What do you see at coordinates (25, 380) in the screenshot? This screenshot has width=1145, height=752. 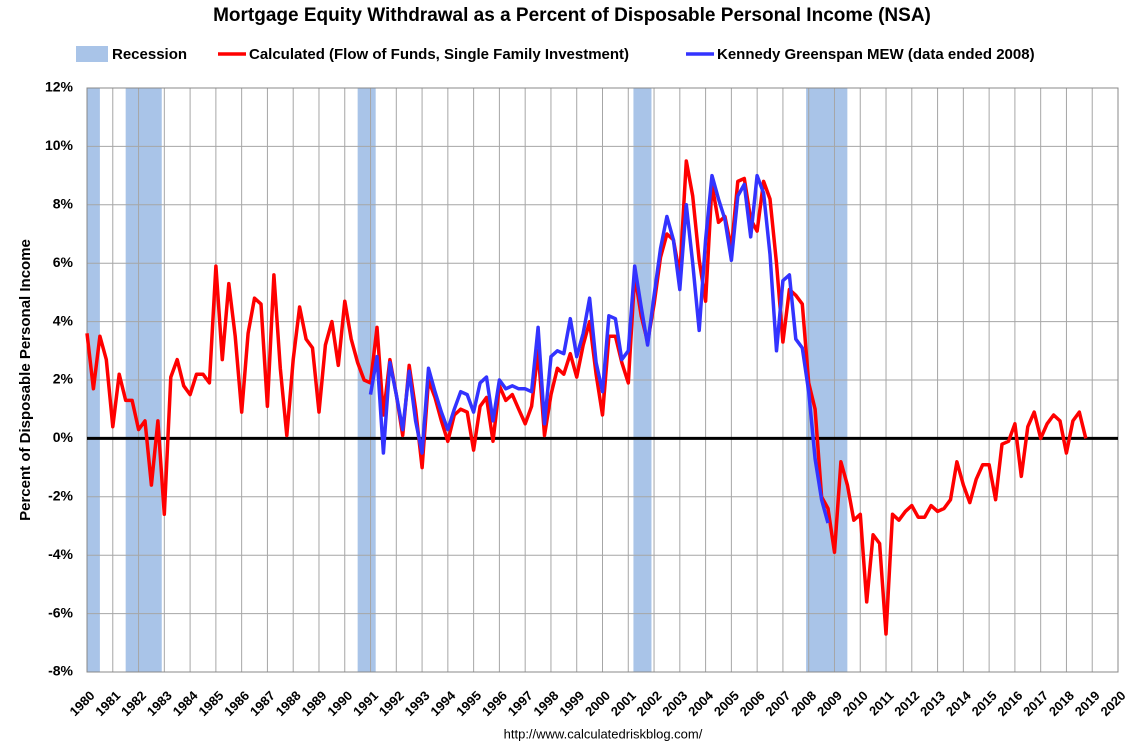 I see `y-axis-label: Percent of Disposable Personal Income` at bounding box center [25, 380].